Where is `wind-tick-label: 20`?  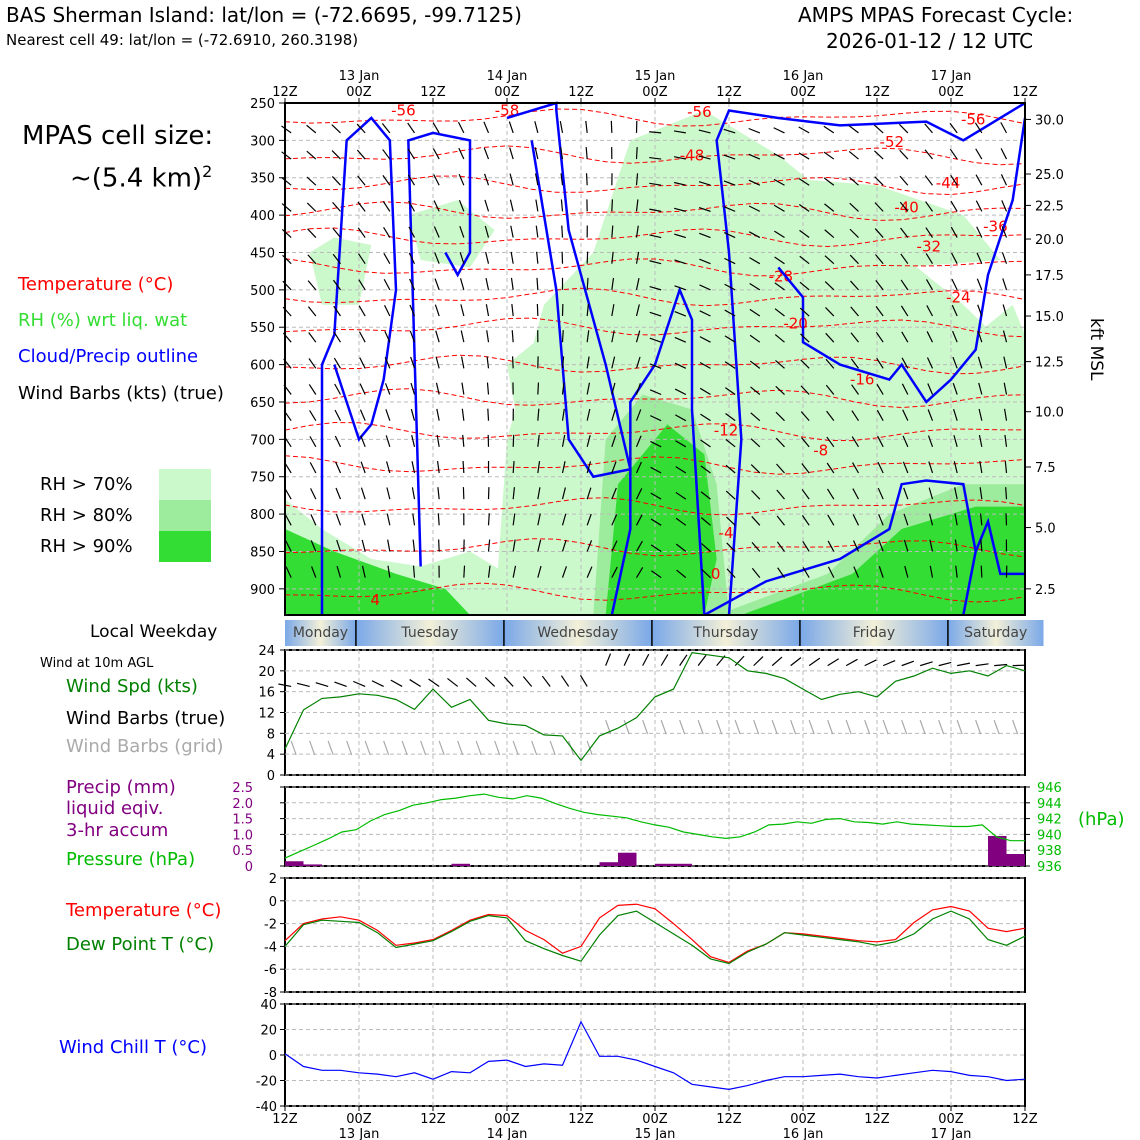 wind-tick-label: 20 is located at coordinates (266, 672).